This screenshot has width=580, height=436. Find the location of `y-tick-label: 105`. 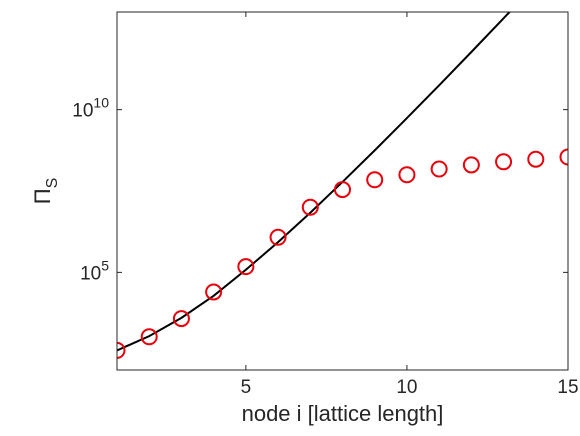

y-tick-label: 105 is located at coordinates (94, 270).